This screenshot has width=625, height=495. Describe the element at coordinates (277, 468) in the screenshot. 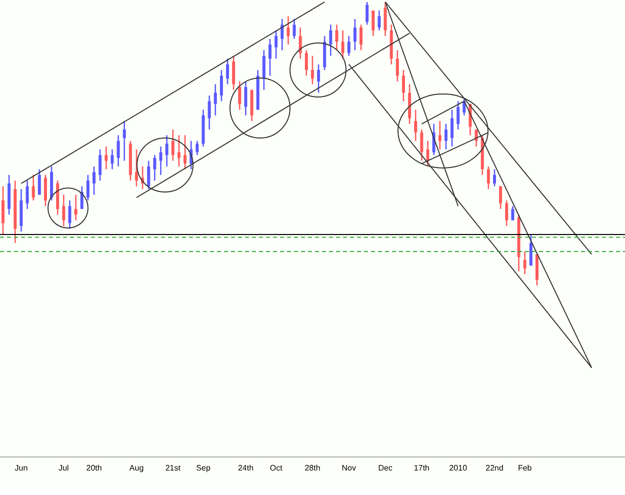

I see `x-tick-label: Oct` at that location.